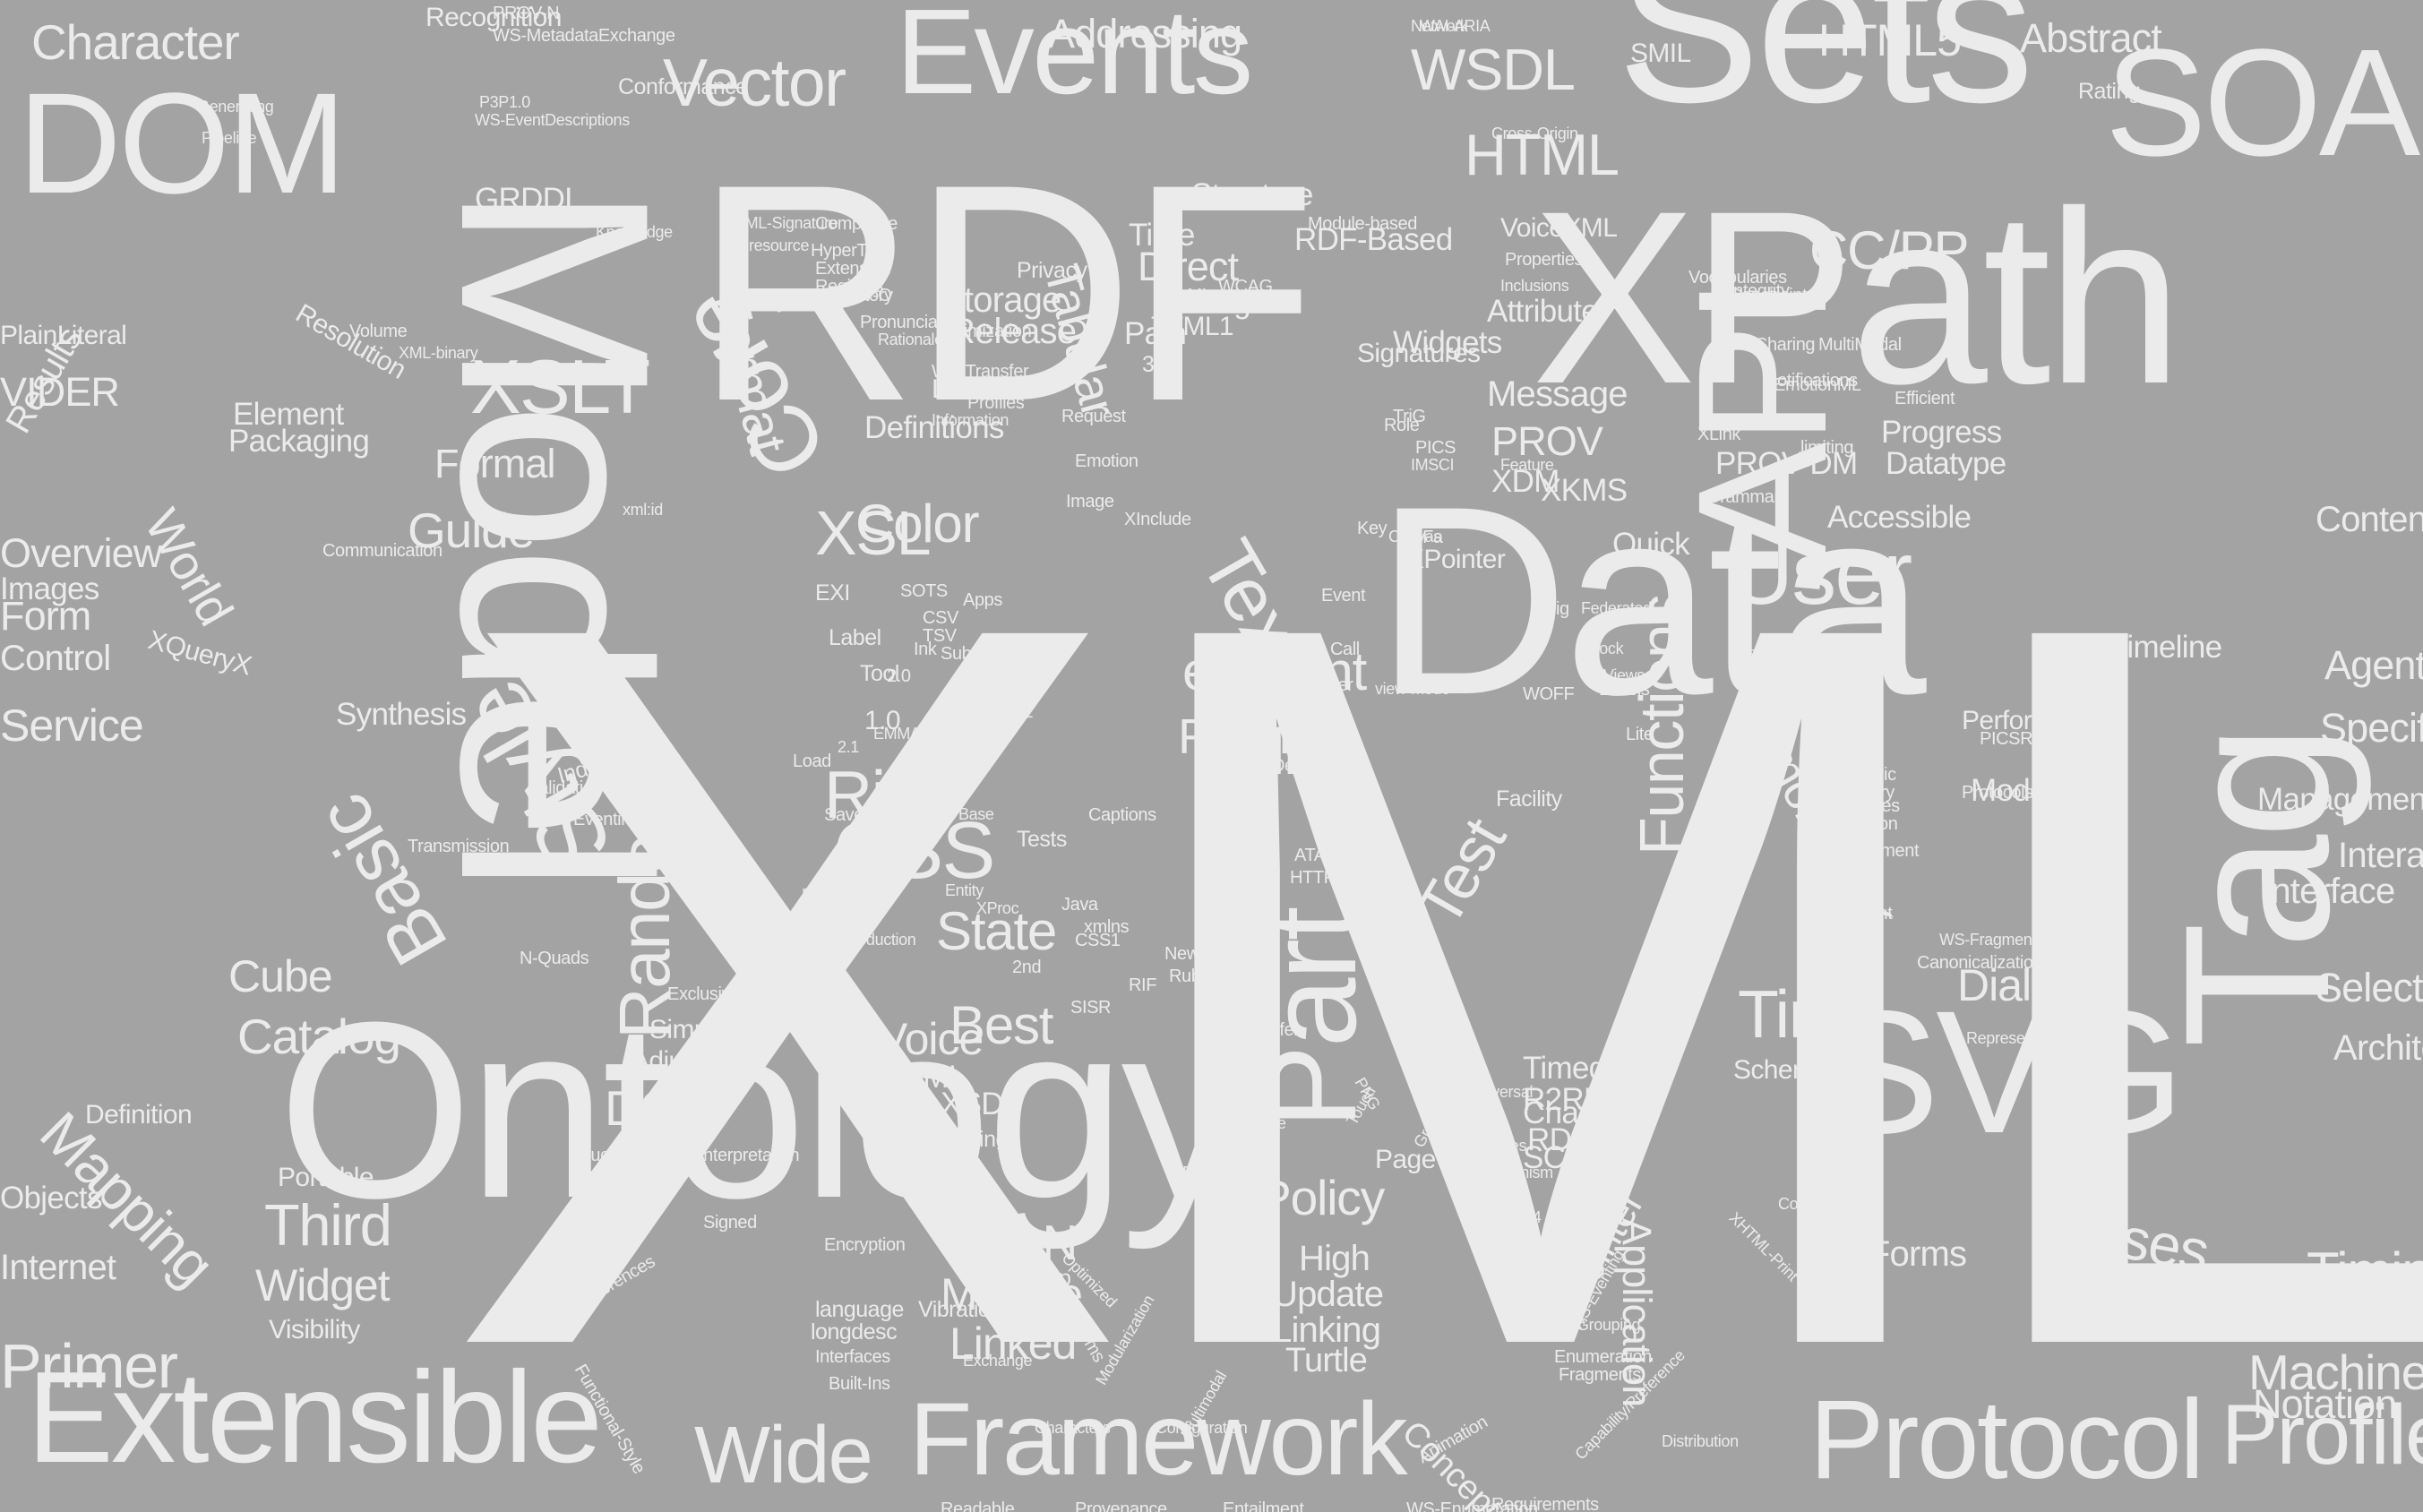  What do you see at coordinates (1820, 573) in the screenshot?
I see `word-user: User` at bounding box center [1820, 573].